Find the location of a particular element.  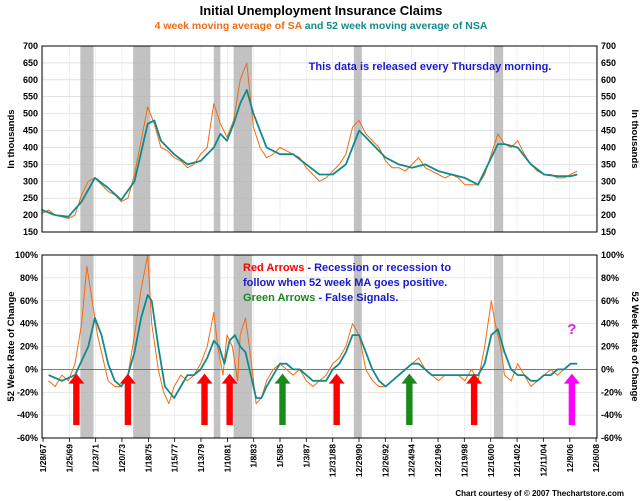

y-tick-label: -20% is located at coordinates (27, 392).